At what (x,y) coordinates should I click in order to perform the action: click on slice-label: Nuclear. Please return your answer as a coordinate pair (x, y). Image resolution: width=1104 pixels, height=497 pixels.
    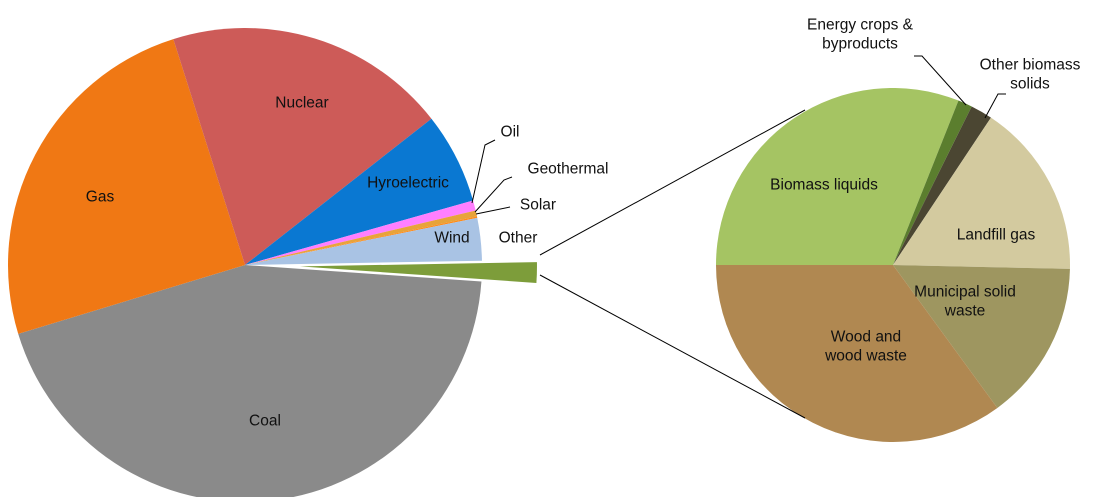
    Looking at the image, I should click on (302, 103).